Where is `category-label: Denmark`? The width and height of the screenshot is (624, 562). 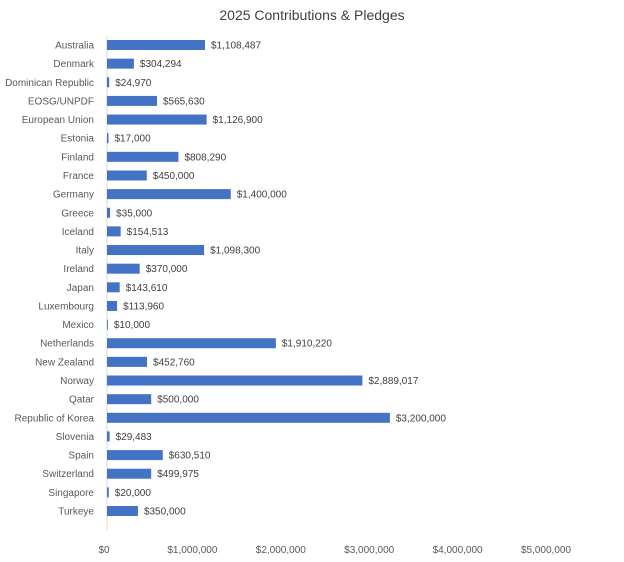
category-label: Denmark is located at coordinates (74, 64).